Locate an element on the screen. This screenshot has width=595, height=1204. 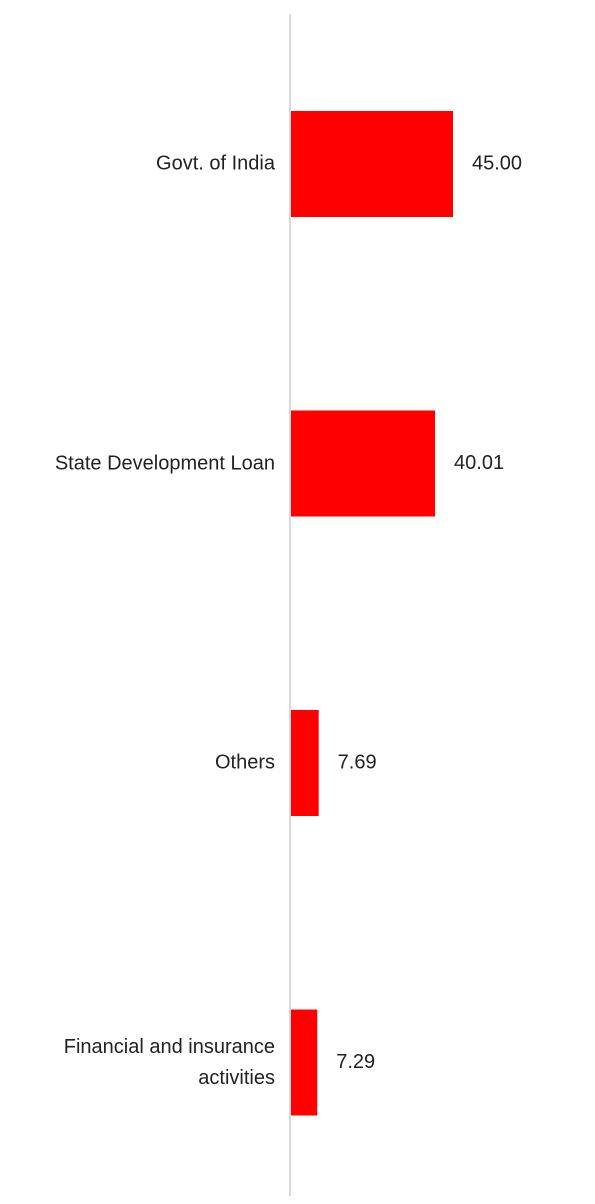
category-label: Govt. of India is located at coordinates (215, 163).